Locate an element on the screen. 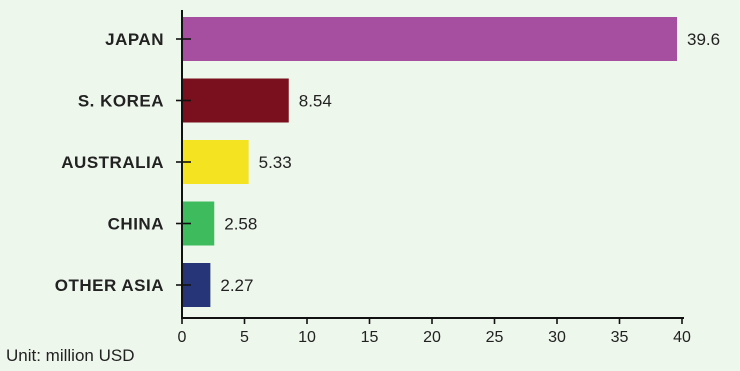 The width and height of the screenshot is (740, 371). bar-australia is located at coordinates (215, 162).